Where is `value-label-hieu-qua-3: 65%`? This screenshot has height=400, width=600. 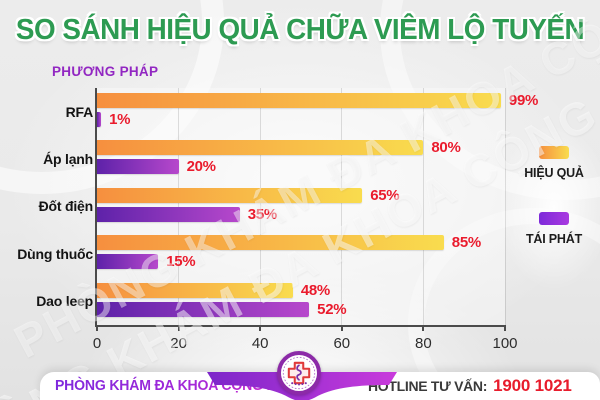 value-label-hieu-qua-3: 65% is located at coordinates (385, 195).